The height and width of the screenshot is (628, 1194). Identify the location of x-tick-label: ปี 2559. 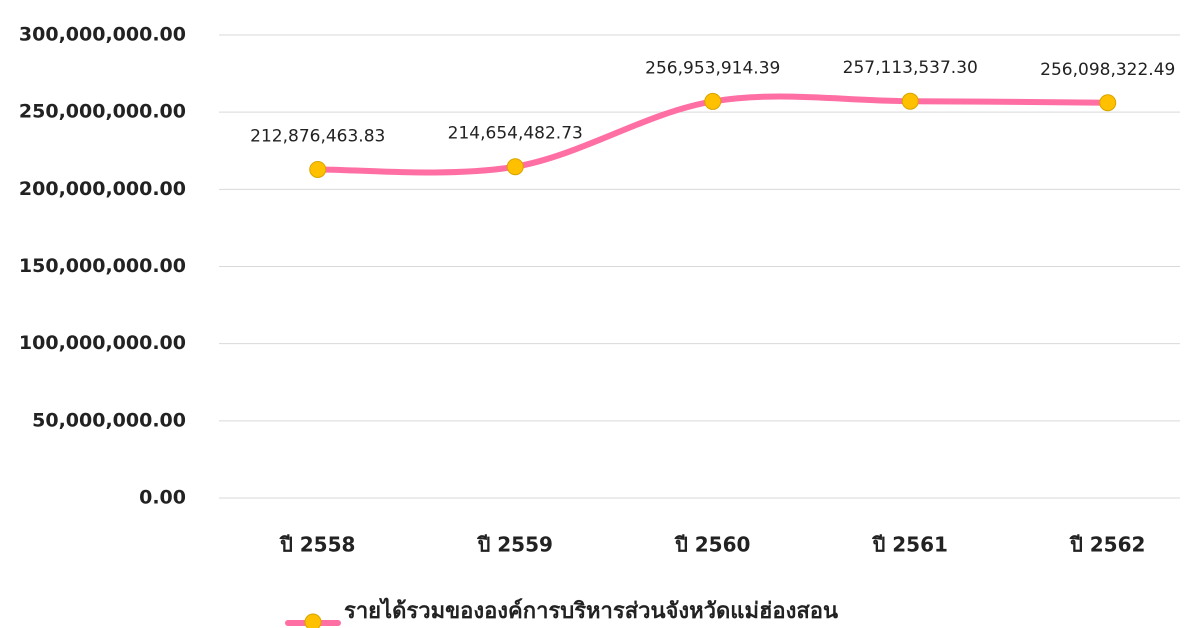
(514, 545).